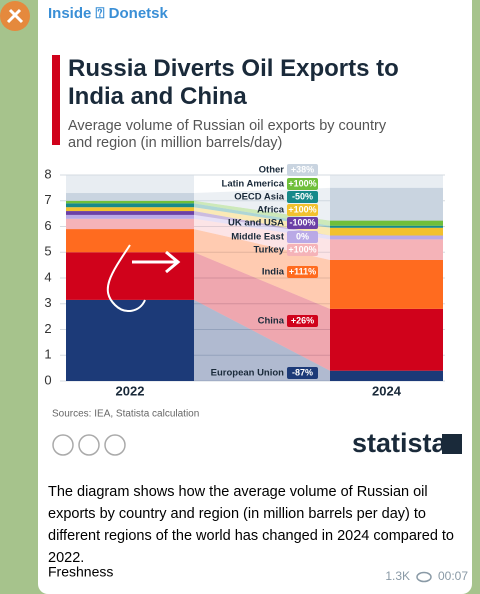 The height and width of the screenshot is (594, 480). I want to click on change-label: -87%, so click(302, 372).